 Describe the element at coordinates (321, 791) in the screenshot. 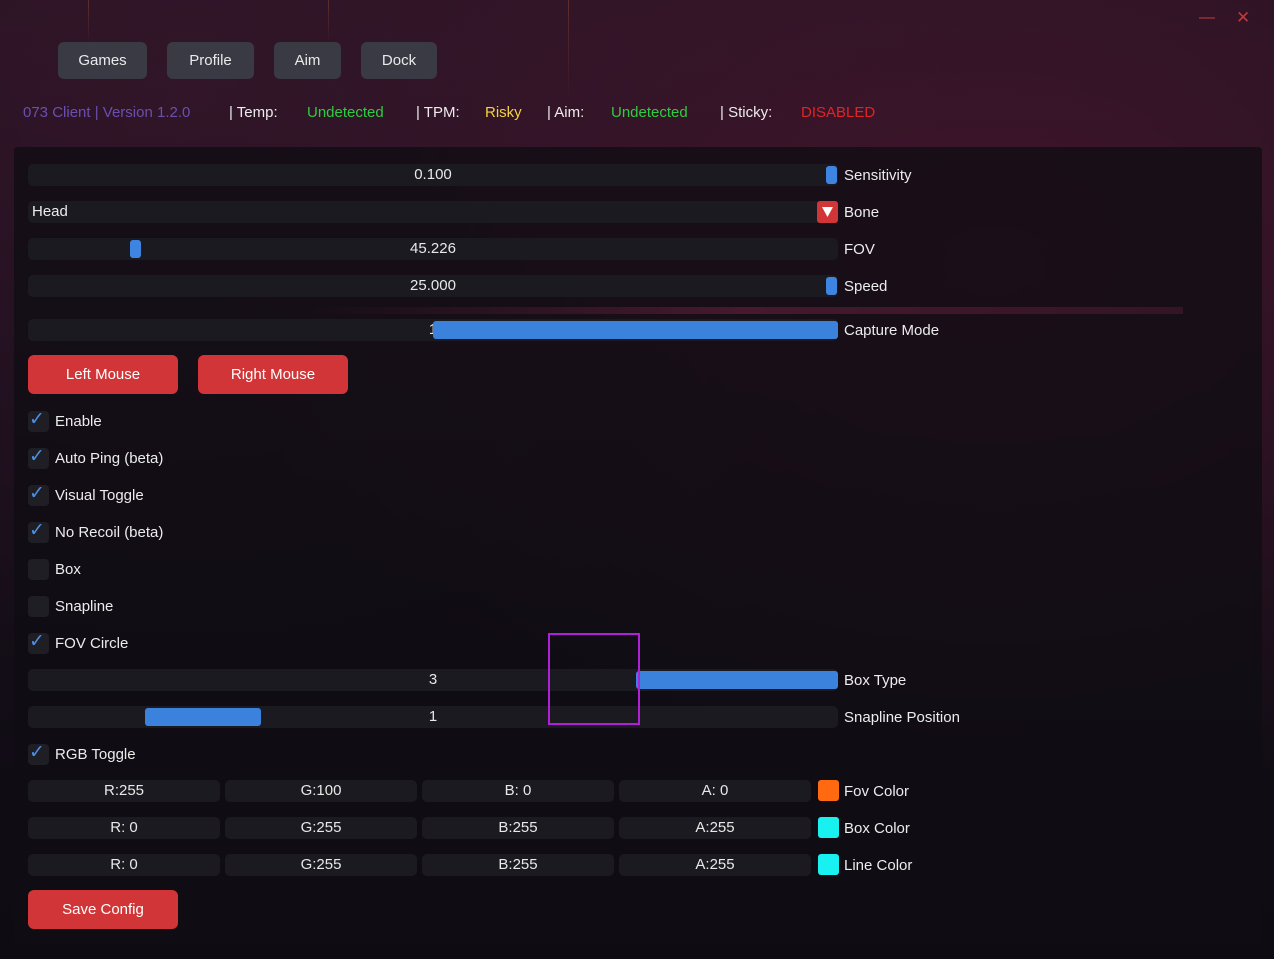

I see `fov-color-g-input: G:100` at that location.